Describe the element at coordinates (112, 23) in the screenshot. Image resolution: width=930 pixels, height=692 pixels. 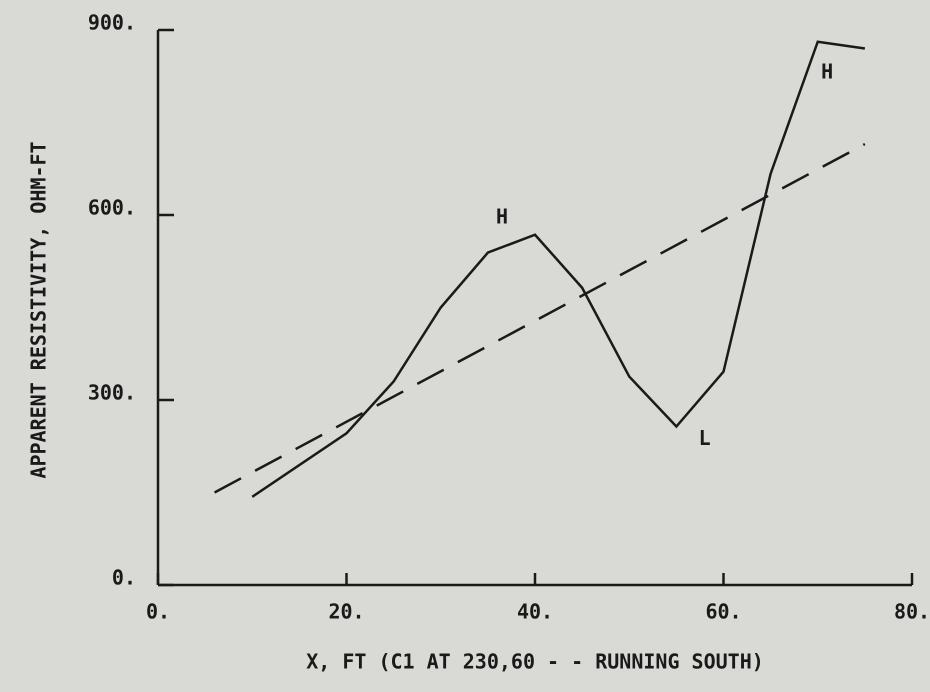
I see `y-tick-label: 900.` at that location.